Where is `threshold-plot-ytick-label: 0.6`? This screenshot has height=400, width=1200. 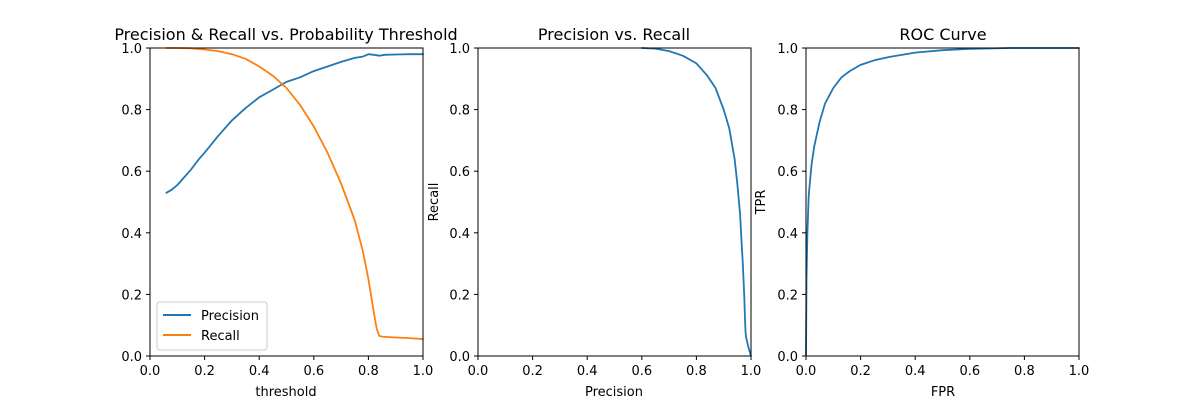
threshold-plot-ytick-label: 0.6 is located at coordinates (131, 172).